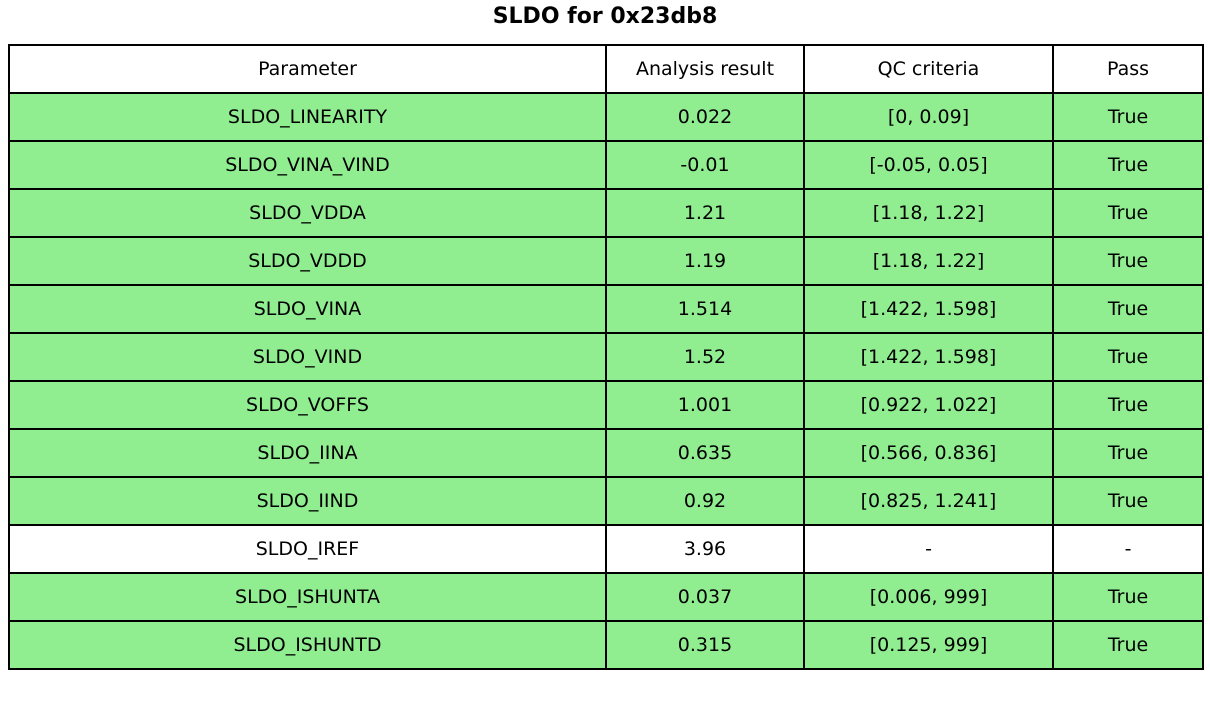  Describe the element at coordinates (705, 645) in the screenshot. I see `result-cell: 0.315` at that location.